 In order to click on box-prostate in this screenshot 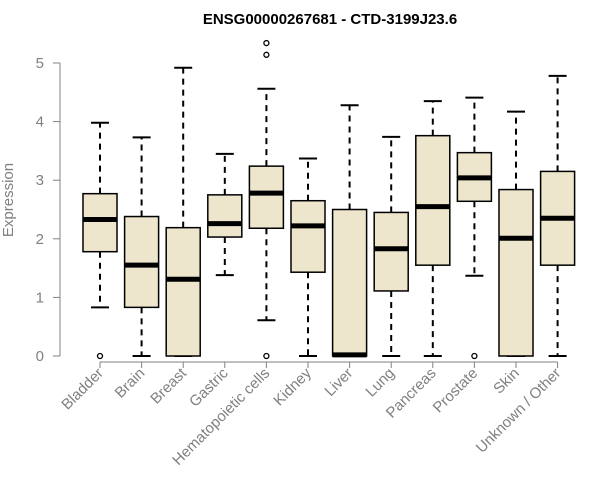, I will do `click(474, 228)`.